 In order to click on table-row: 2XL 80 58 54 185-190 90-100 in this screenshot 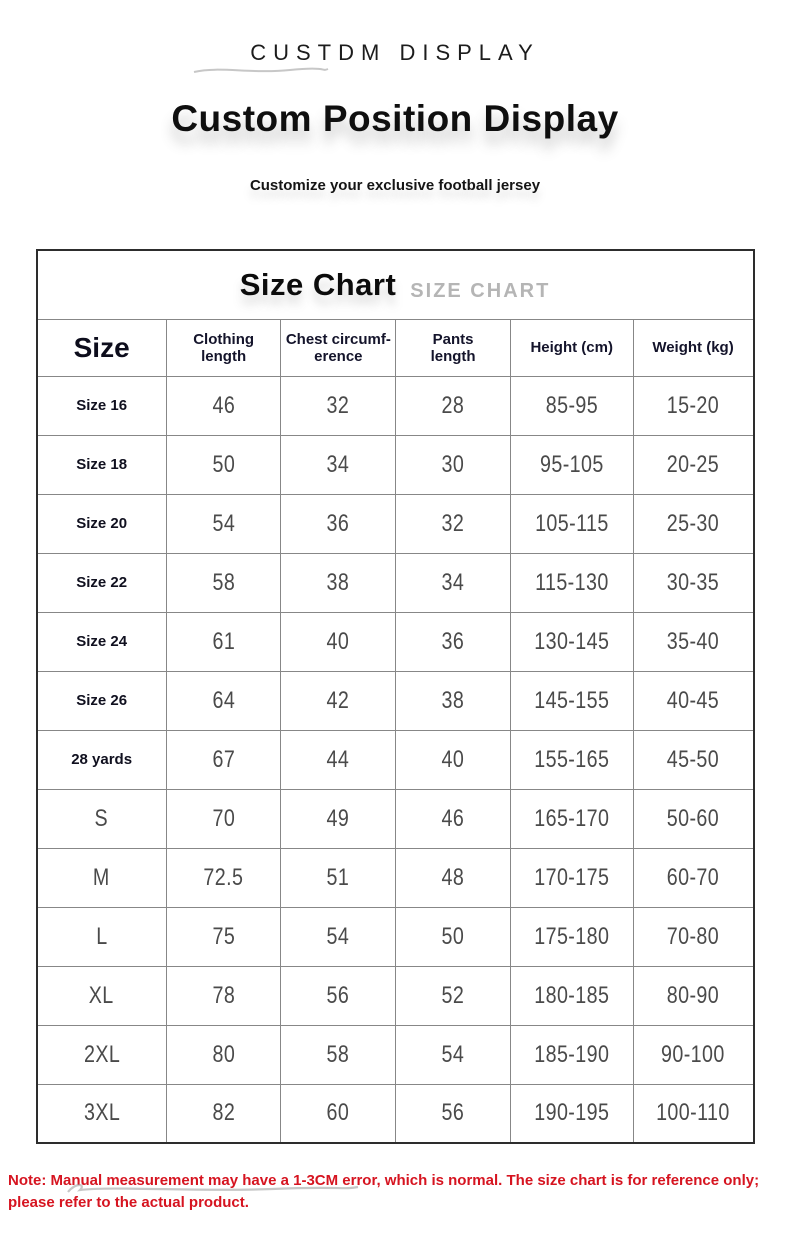, I will do `click(395, 1054)`.